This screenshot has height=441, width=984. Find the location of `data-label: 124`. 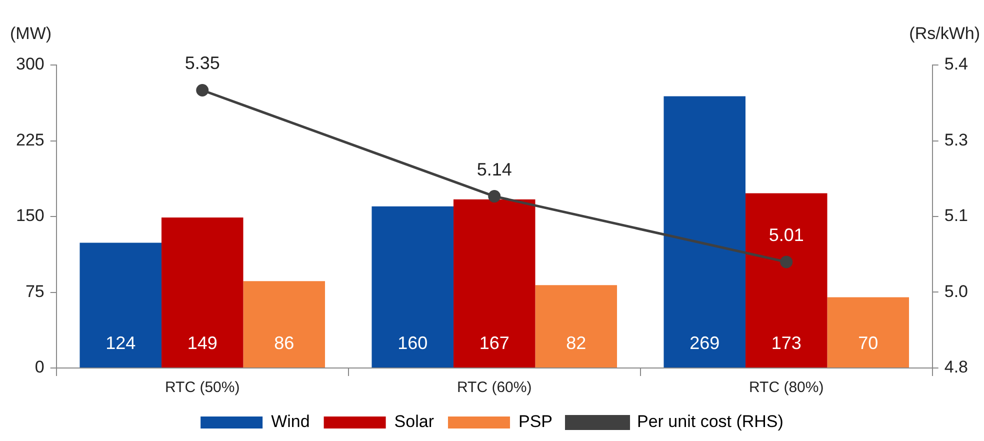

data-label: 124 is located at coordinates (121, 342).